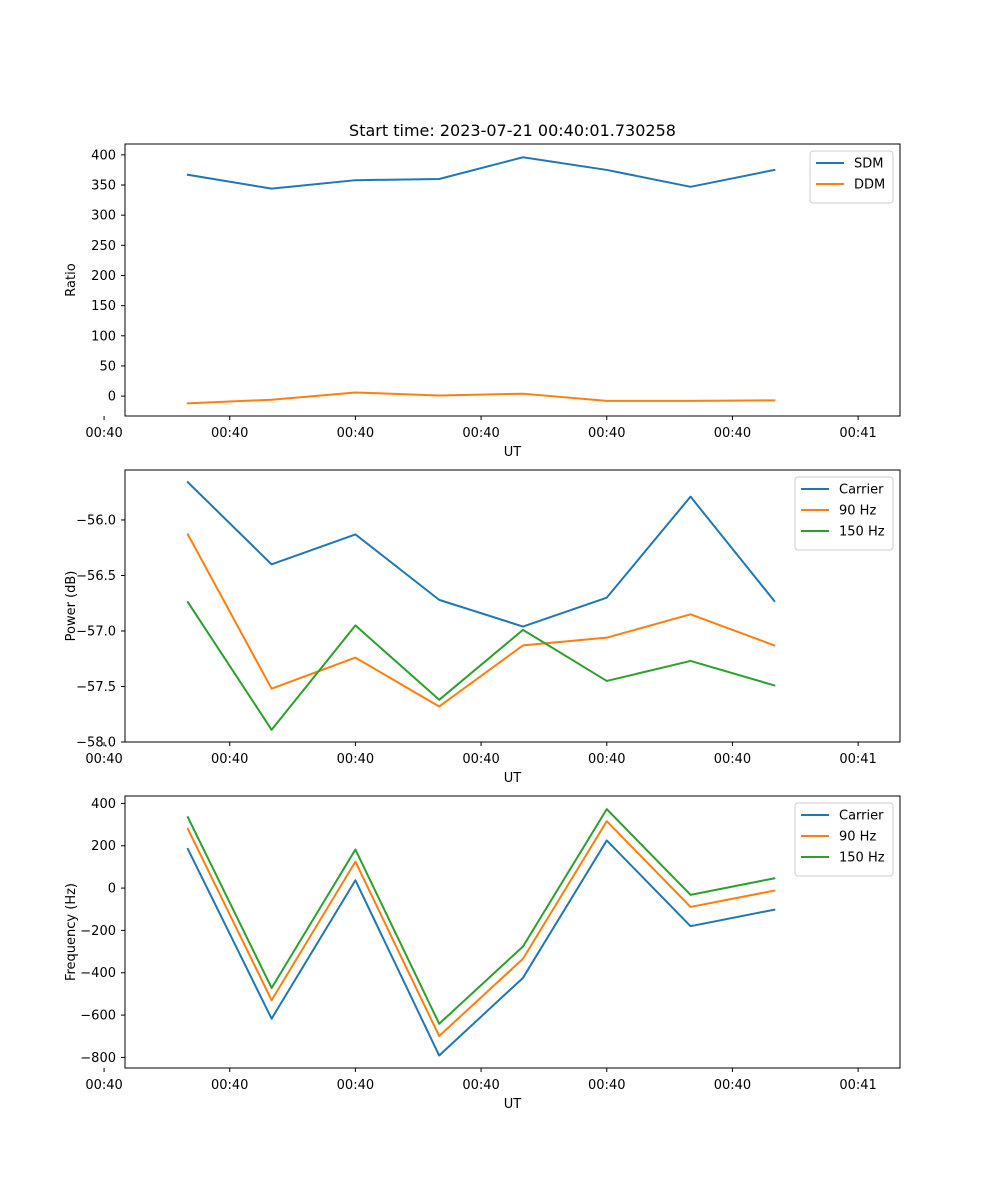 Image resolution: width=1000 pixels, height=1200 pixels. Describe the element at coordinates (96, 687) in the screenshot. I see `y-tick-label: −57.5` at that location.